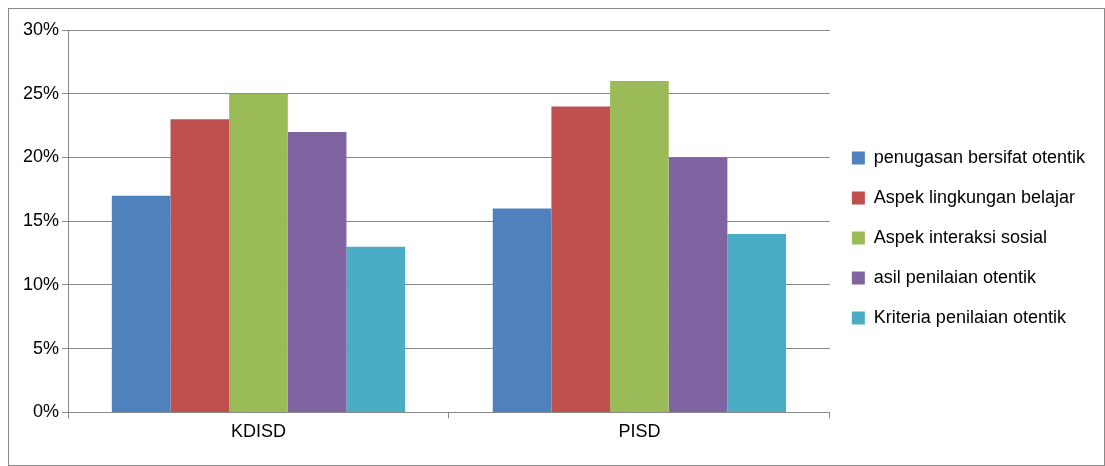 This screenshot has height=466, width=1105. I want to click on y-tick-label: 30%, so click(41, 28).